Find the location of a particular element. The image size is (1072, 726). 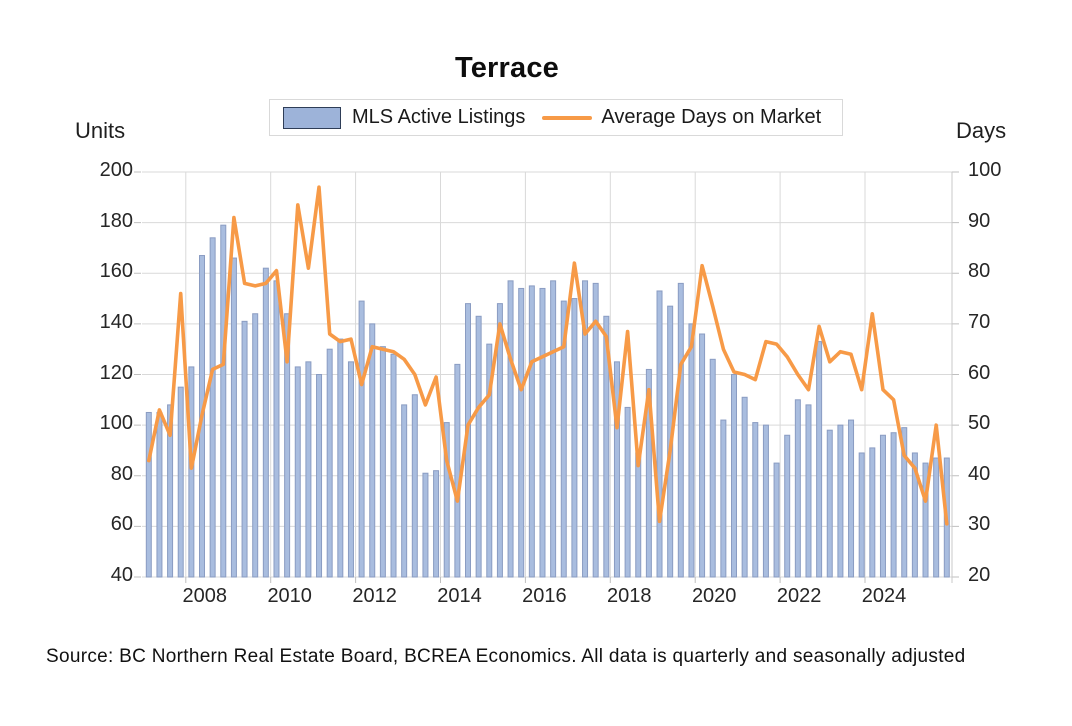

right-axis-tick-label: 20 is located at coordinates (979, 575).